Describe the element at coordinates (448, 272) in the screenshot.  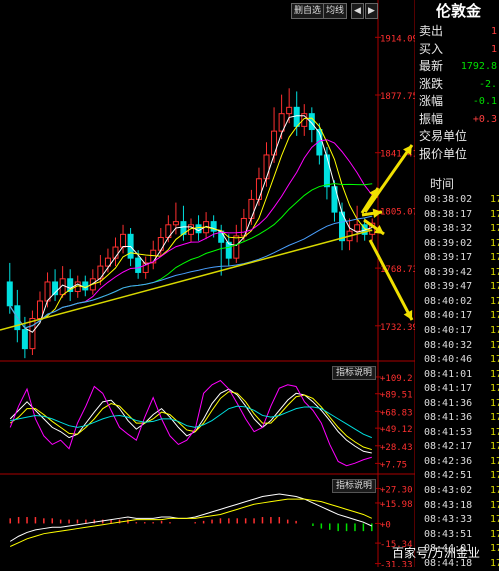
I see `tick-time: 08:39:42` at that location.